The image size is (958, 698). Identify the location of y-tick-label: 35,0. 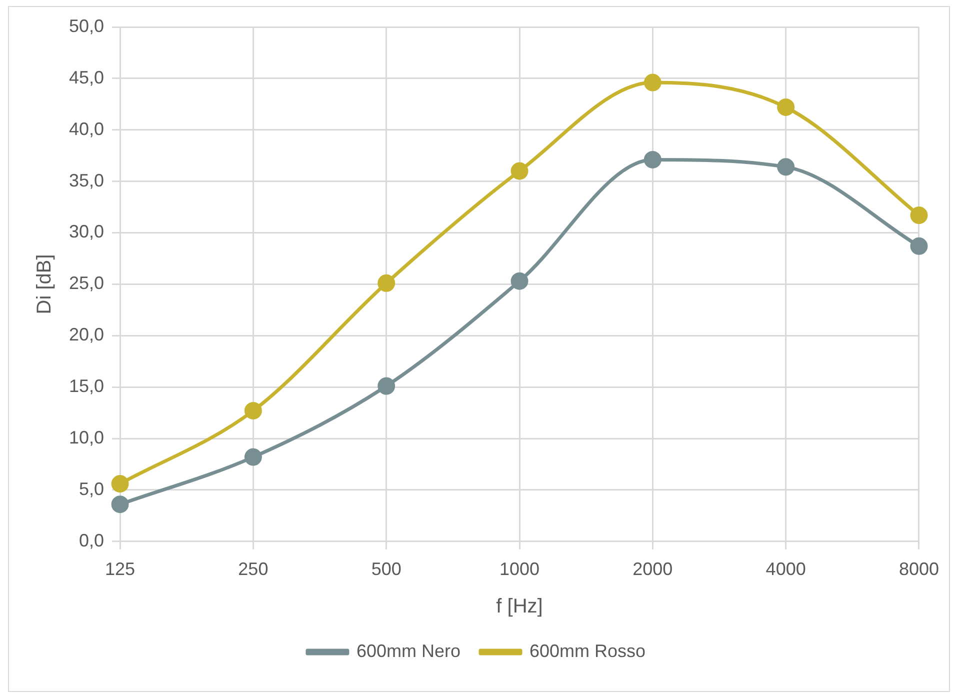
(86, 180).